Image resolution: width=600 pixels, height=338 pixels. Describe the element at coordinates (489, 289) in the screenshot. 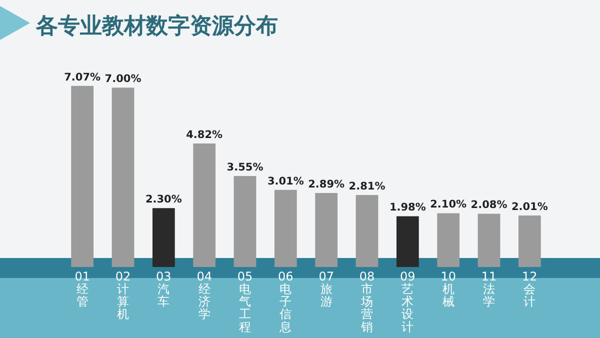

I see `x-tick-label: 11 法学` at that location.